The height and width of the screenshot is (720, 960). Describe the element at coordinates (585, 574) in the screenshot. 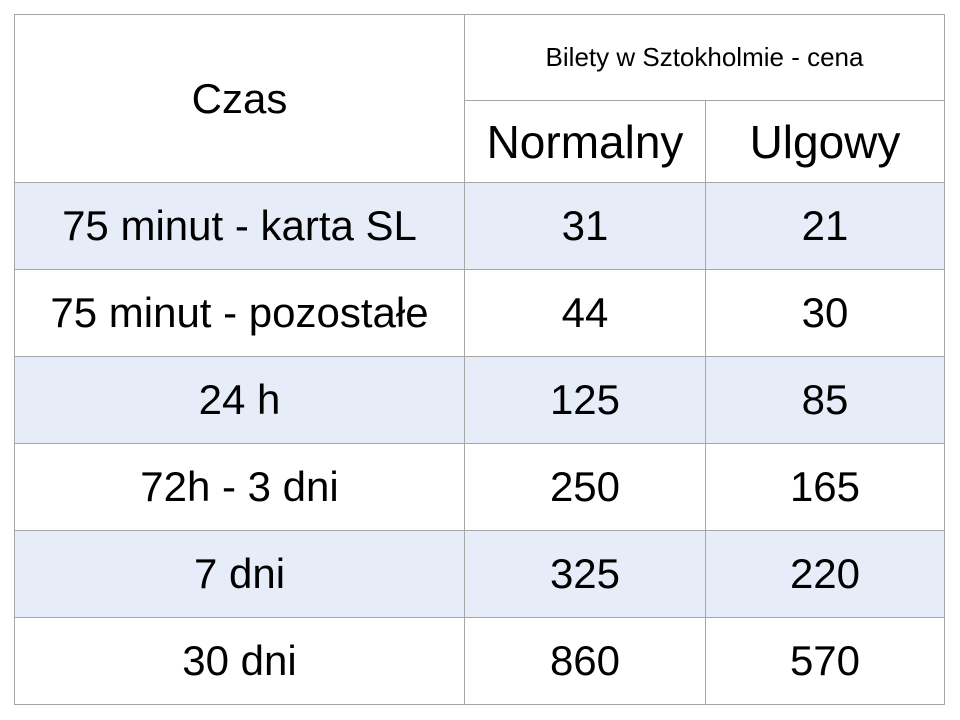

I see `price-cell-normalny: 325` at that location.